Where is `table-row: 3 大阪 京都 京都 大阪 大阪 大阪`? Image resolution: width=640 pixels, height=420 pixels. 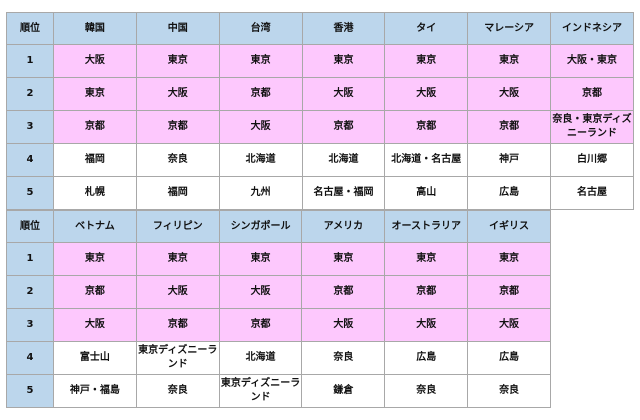
table-row: 3 大阪 京都 京都 大阪 大阪 大阪 is located at coordinates (278, 325).